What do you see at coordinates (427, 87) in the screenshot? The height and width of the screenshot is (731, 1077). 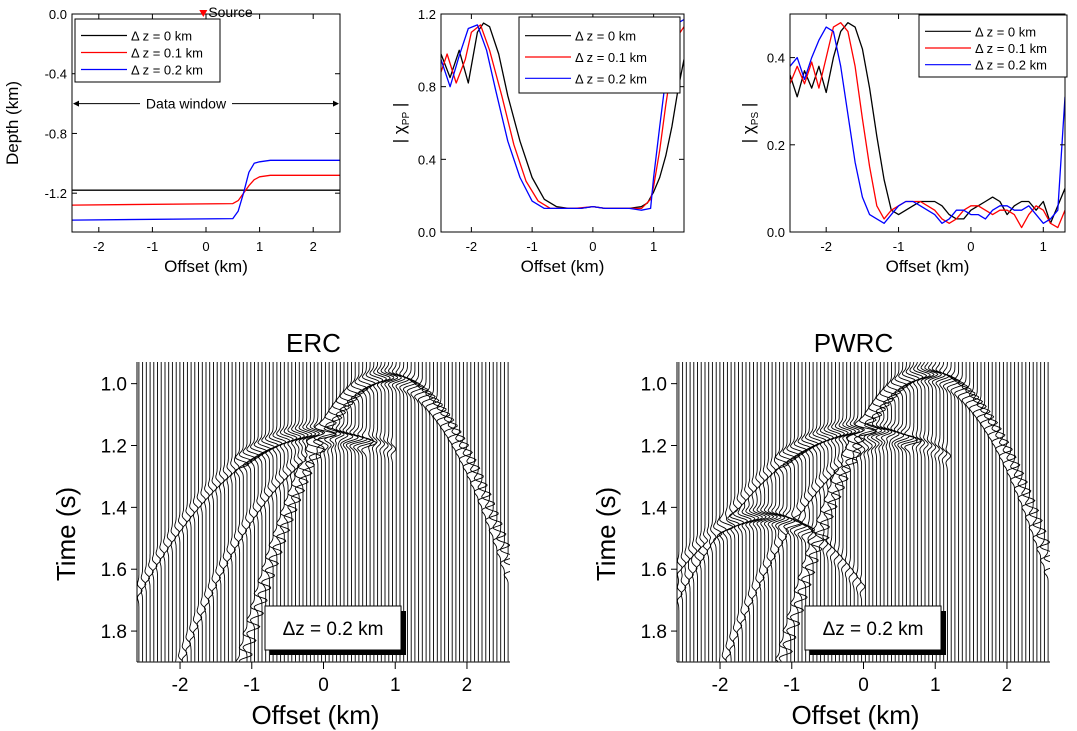 I see `ytick-label-pp-2: 0.8` at bounding box center [427, 87].